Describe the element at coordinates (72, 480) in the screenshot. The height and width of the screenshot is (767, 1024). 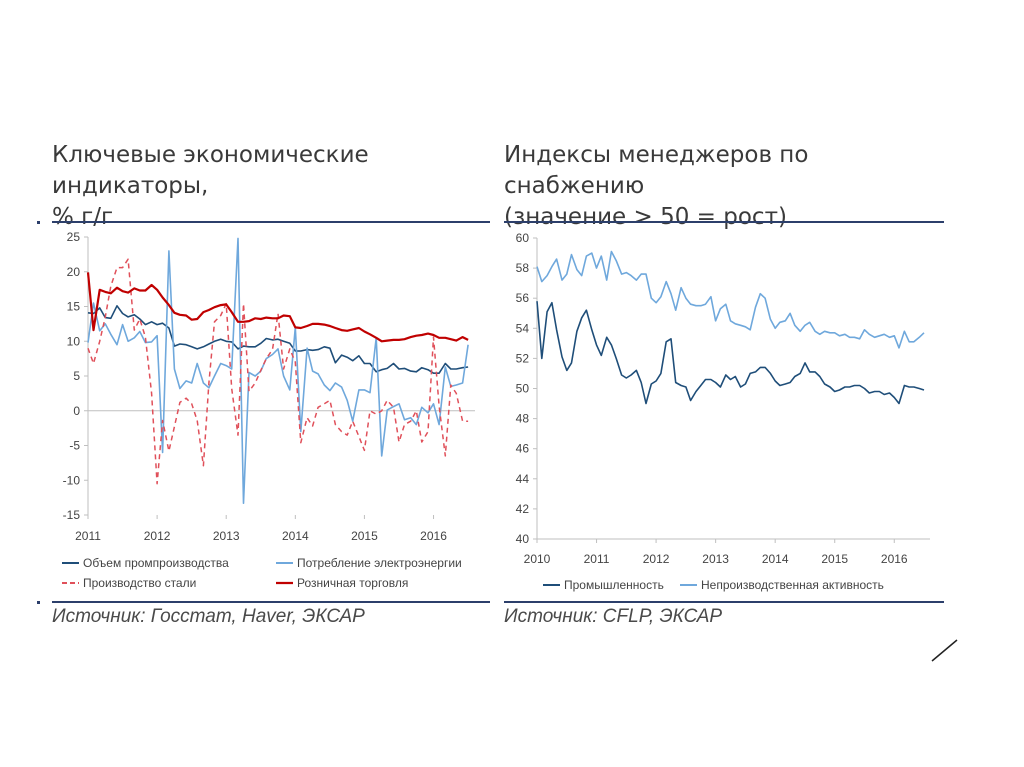
I see `y-tick-label: -10` at that location.